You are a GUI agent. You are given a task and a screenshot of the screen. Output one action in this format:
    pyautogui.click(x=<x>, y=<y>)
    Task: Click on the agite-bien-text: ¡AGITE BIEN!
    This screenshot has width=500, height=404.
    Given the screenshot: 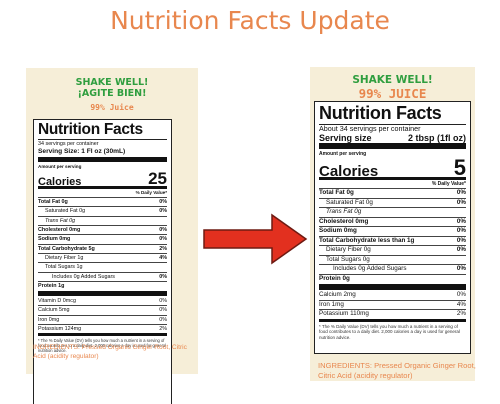 What is the action you would take?
    pyautogui.click(x=112, y=93)
    